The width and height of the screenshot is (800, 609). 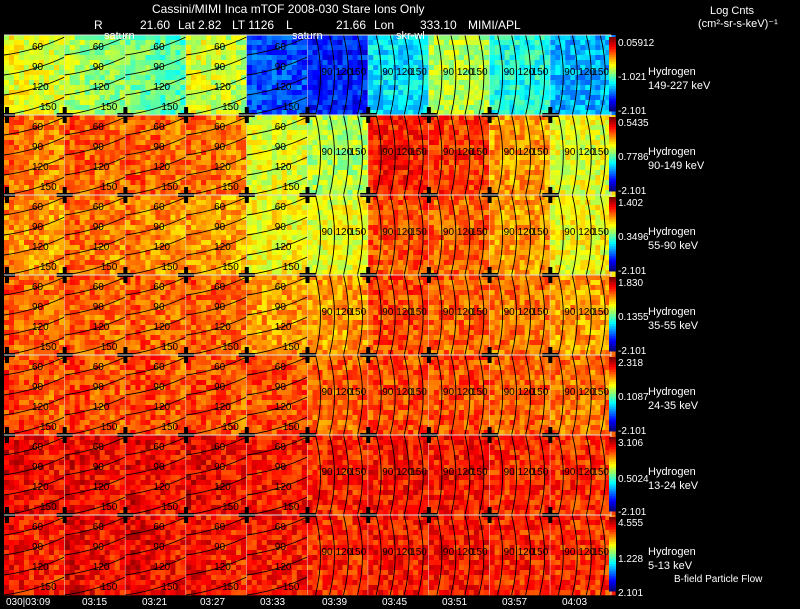 What do you see at coordinates (631, 203) in the screenshot?
I see `cbar-2-max: 1.402` at bounding box center [631, 203].